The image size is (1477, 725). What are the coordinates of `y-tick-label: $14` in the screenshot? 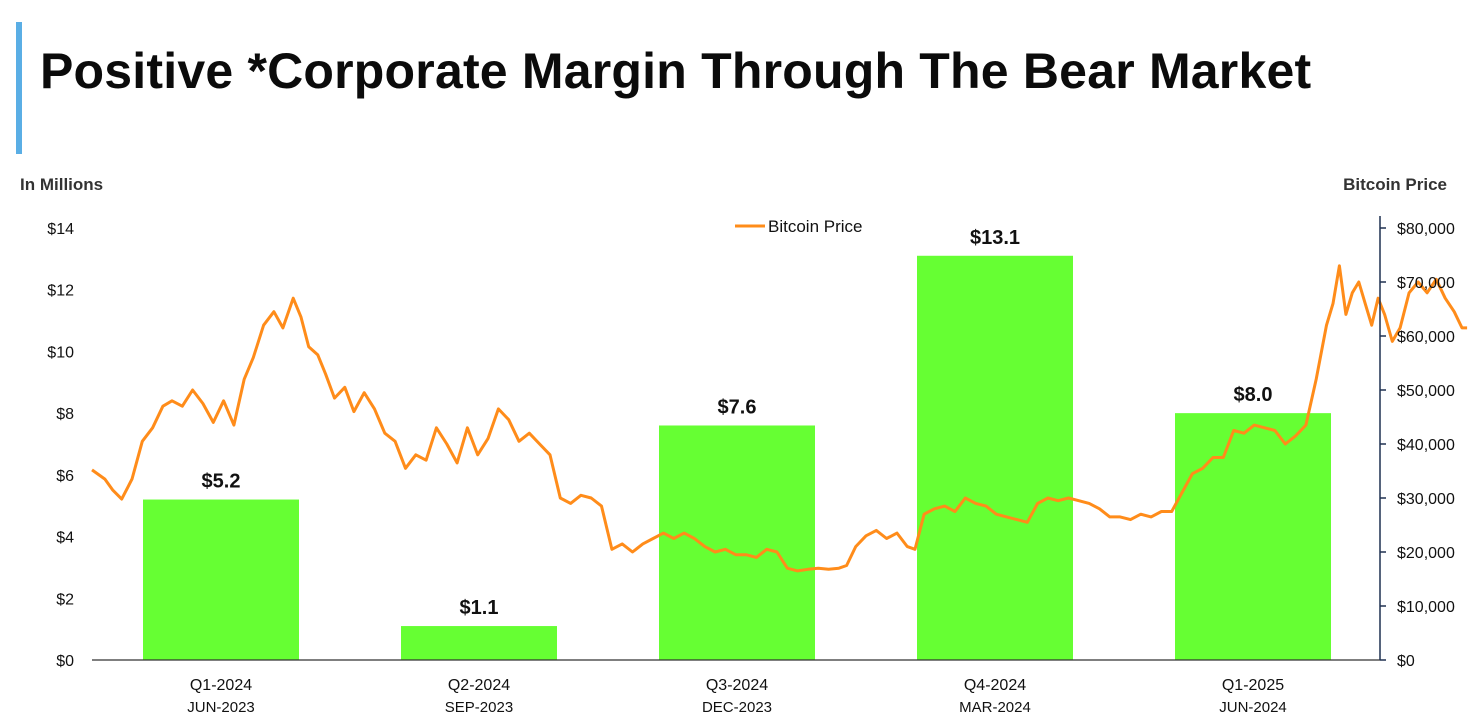 It's located at (60, 229).